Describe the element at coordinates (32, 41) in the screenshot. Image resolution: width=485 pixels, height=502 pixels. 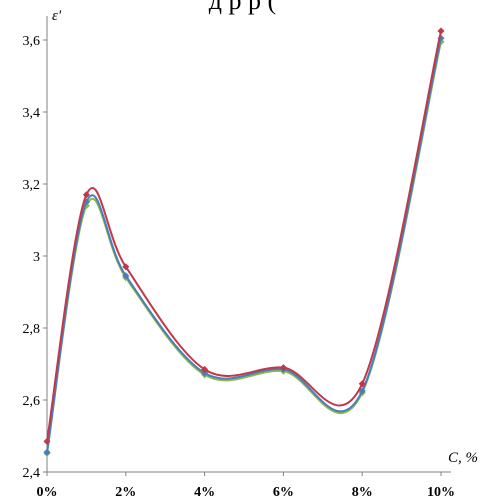
I see `y-tick-label: 3,6` at that location.